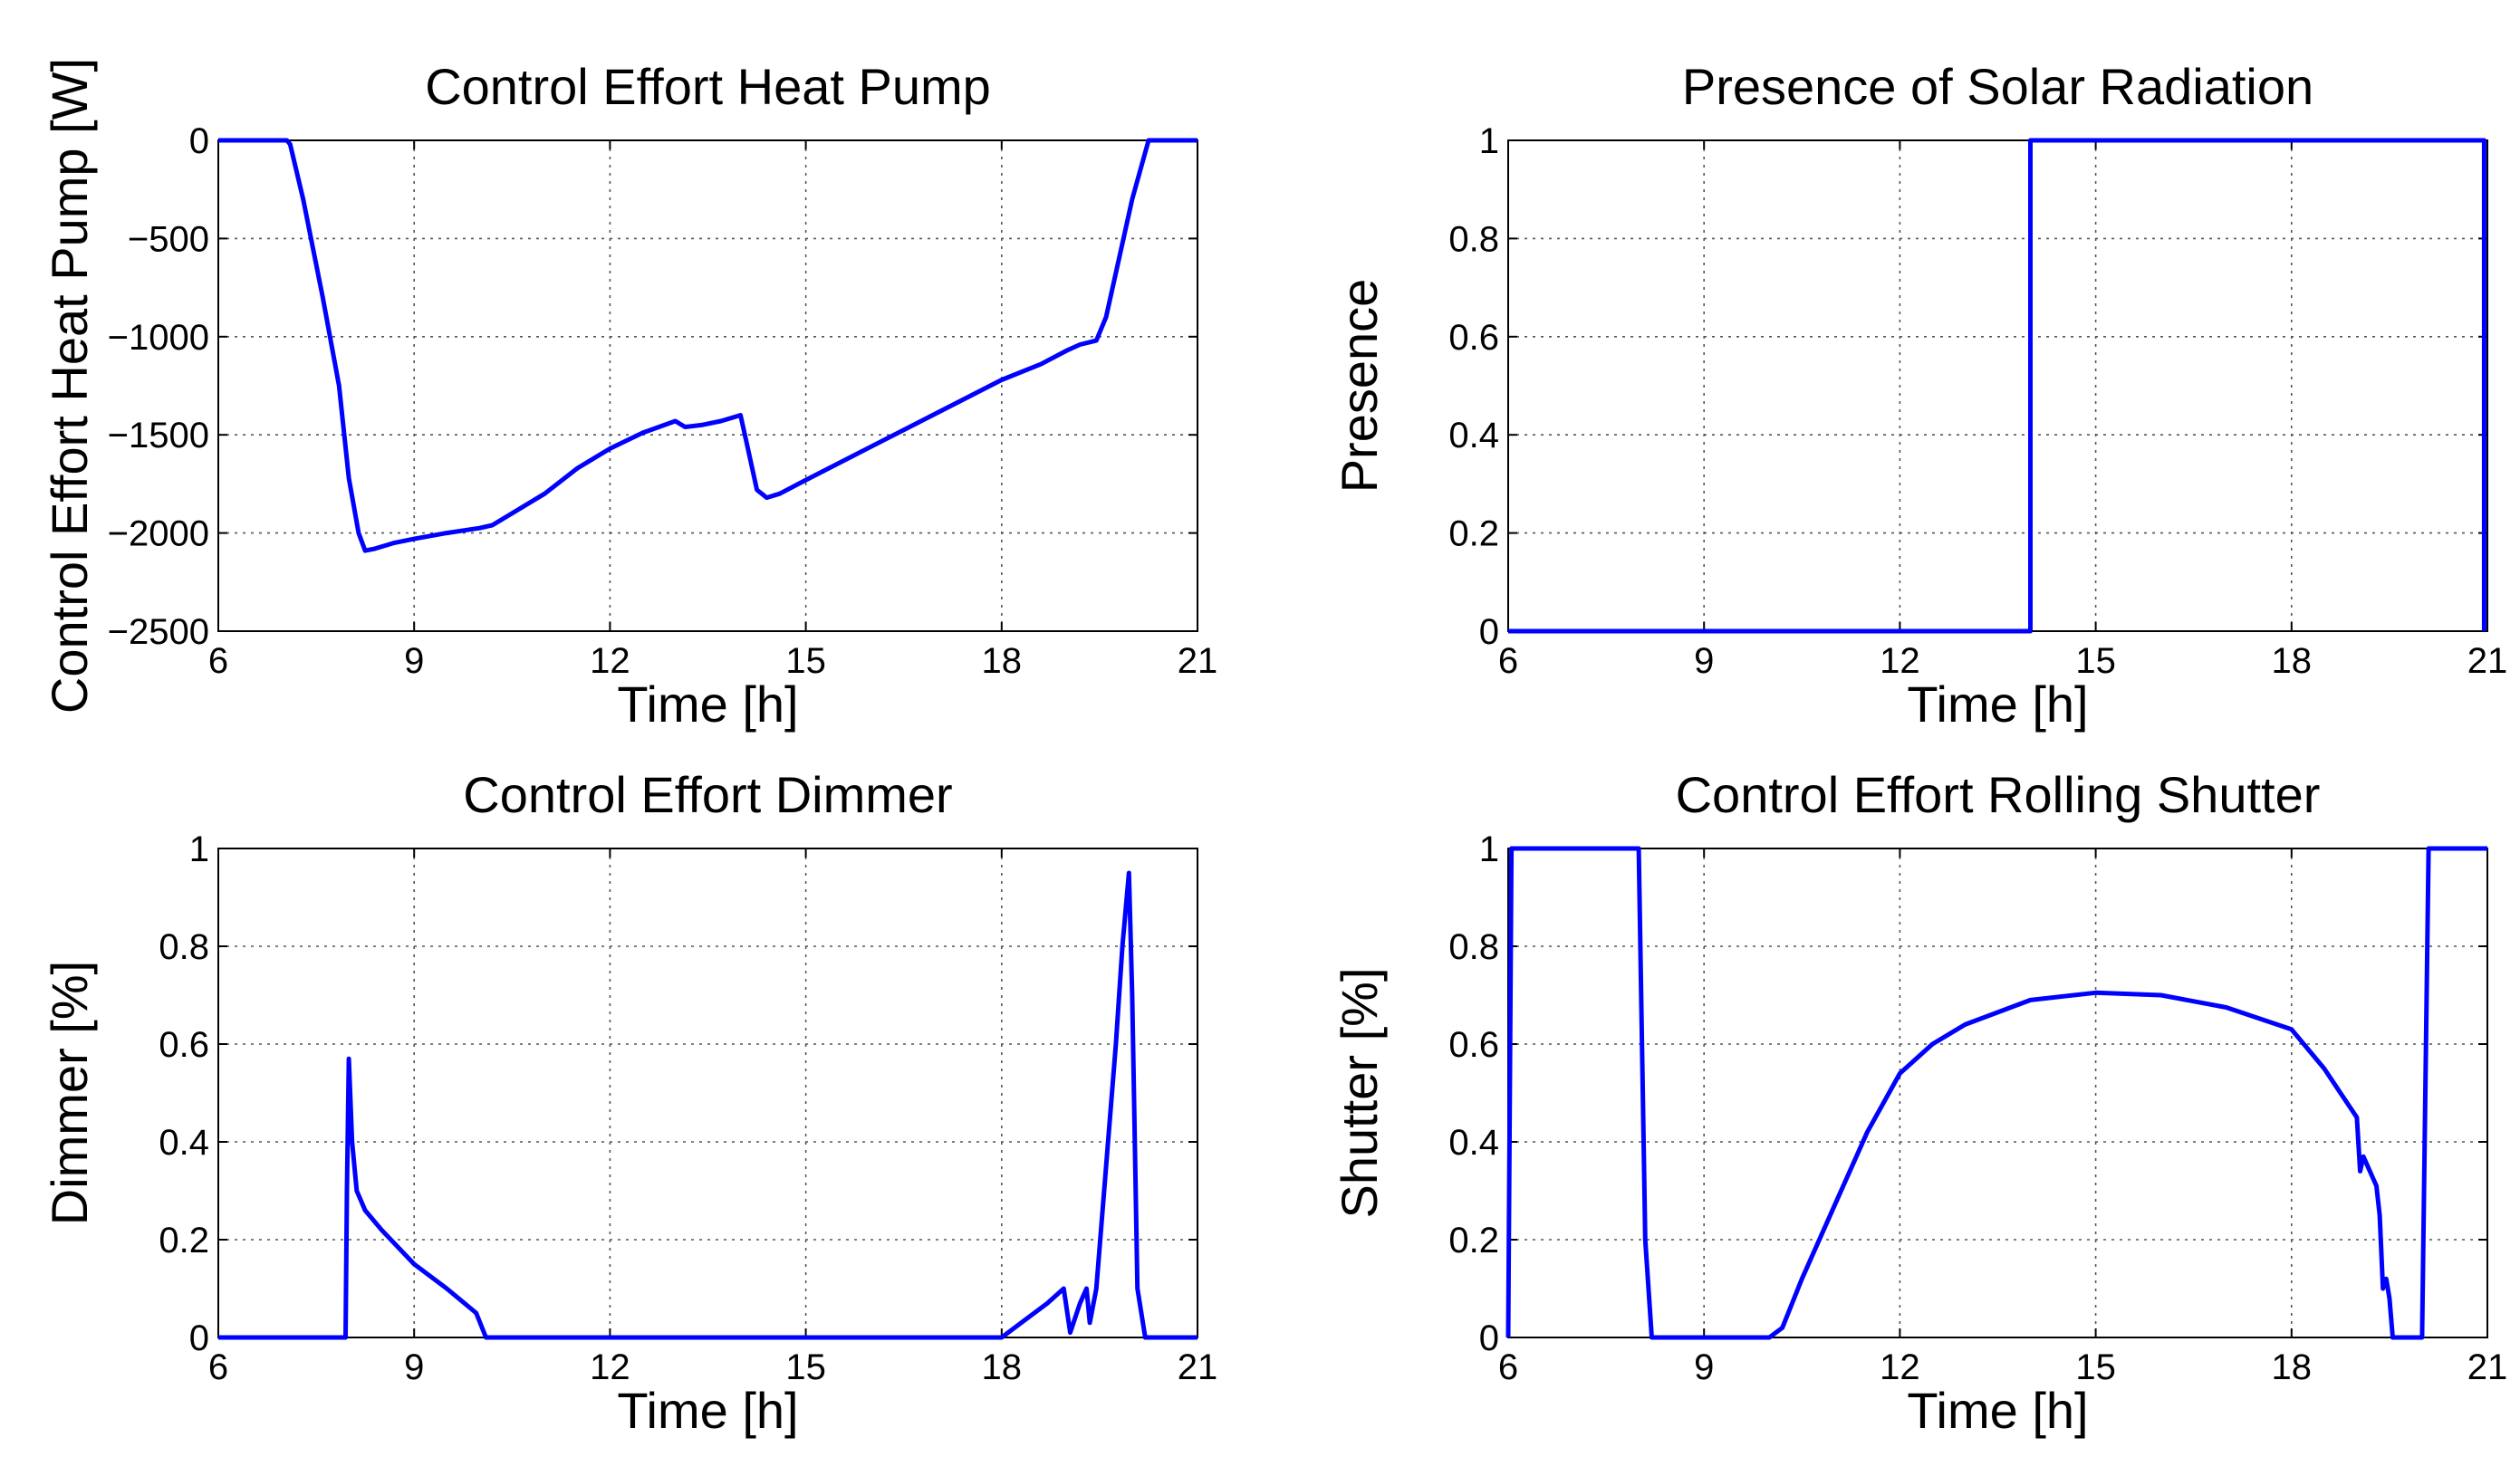  What do you see at coordinates (1360, 1092) in the screenshot?
I see `y-axis-label: Shutter [%]` at bounding box center [1360, 1092].